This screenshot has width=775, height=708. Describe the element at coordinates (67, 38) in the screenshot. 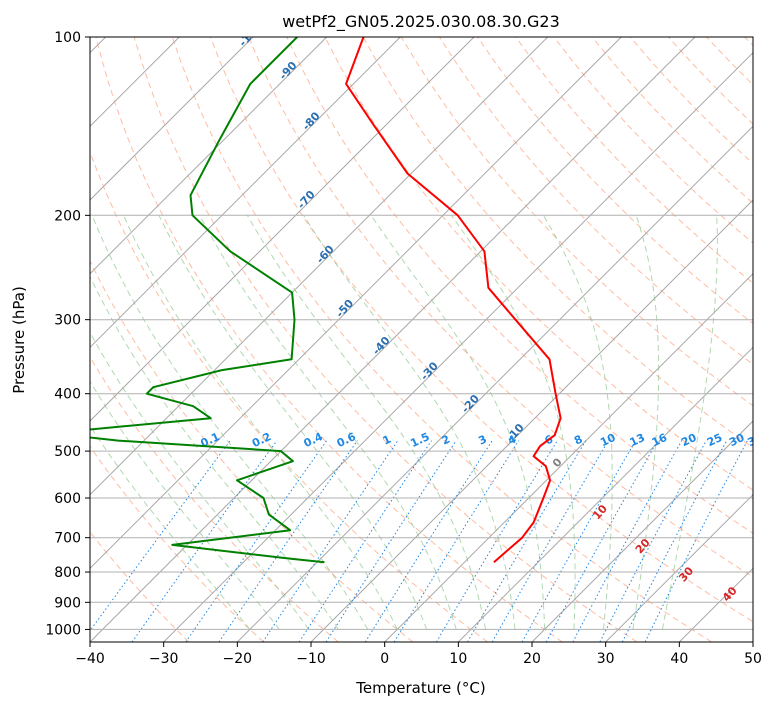

I see `y-tick-label: 100` at that location.